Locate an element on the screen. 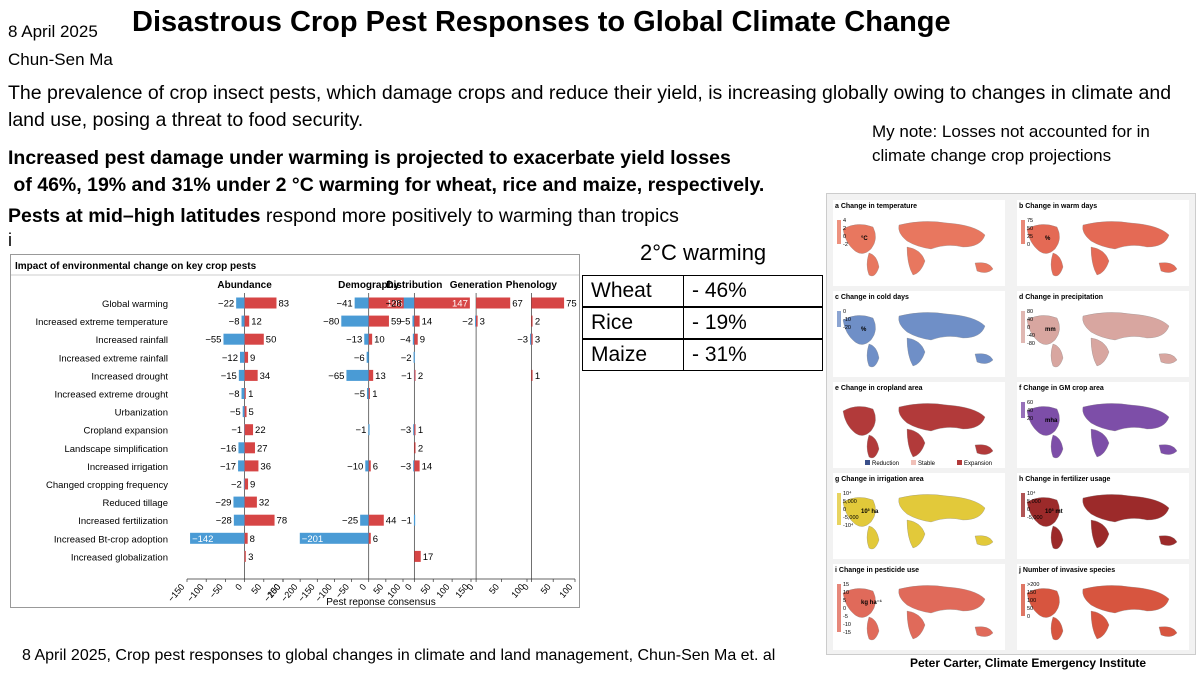 This screenshot has height=675, width=1200. x-axis-label: Pest reponse consensus is located at coordinates (381, 602).